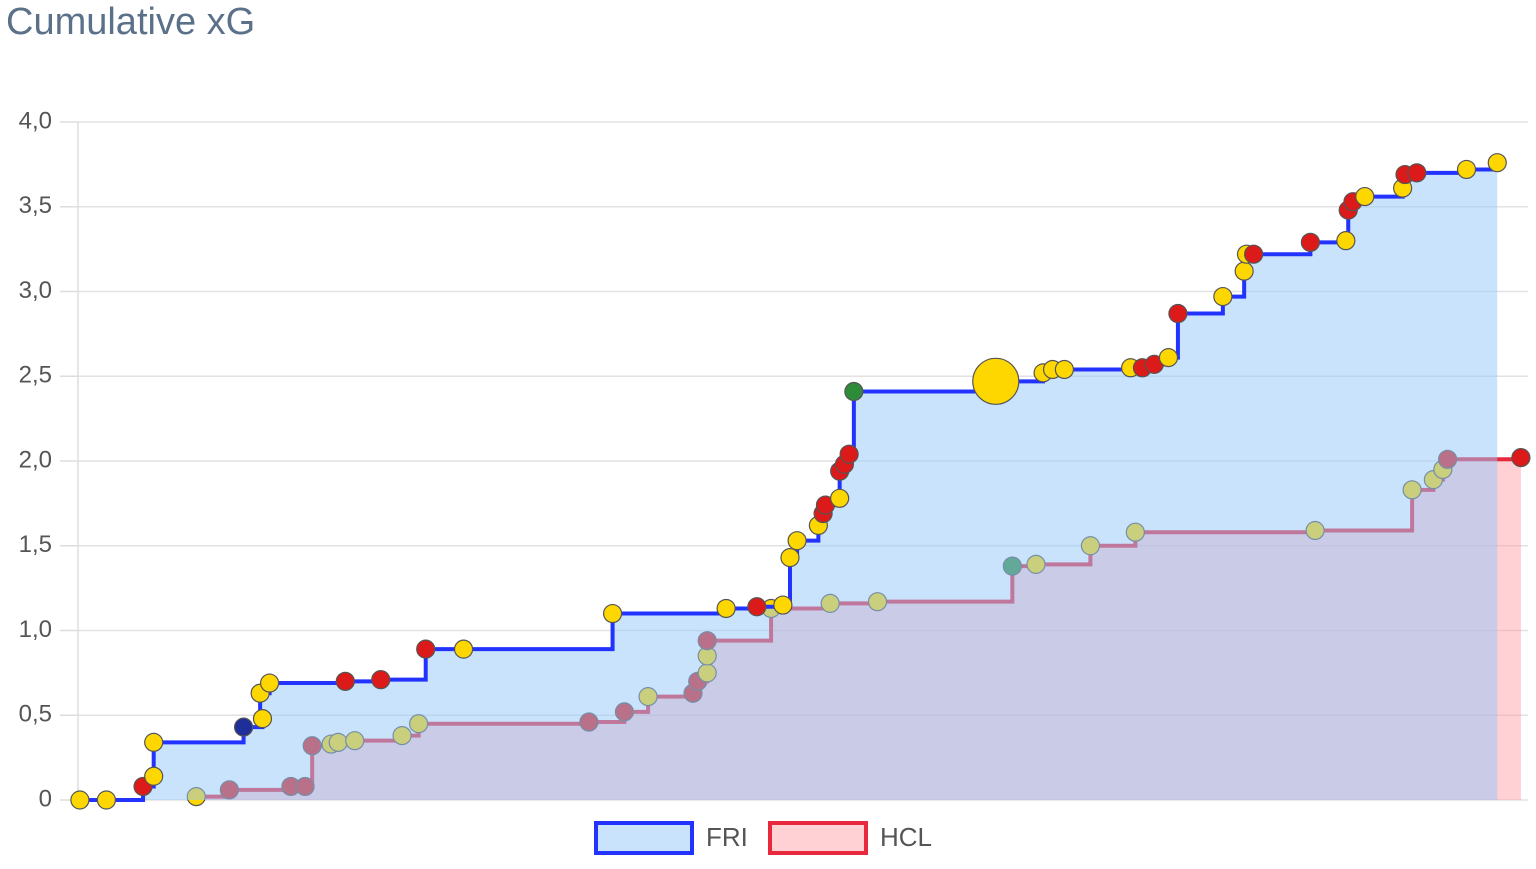  Describe the element at coordinates (35, 459) in the screenshot. I see `y-tick-label: 2,0` at that location.